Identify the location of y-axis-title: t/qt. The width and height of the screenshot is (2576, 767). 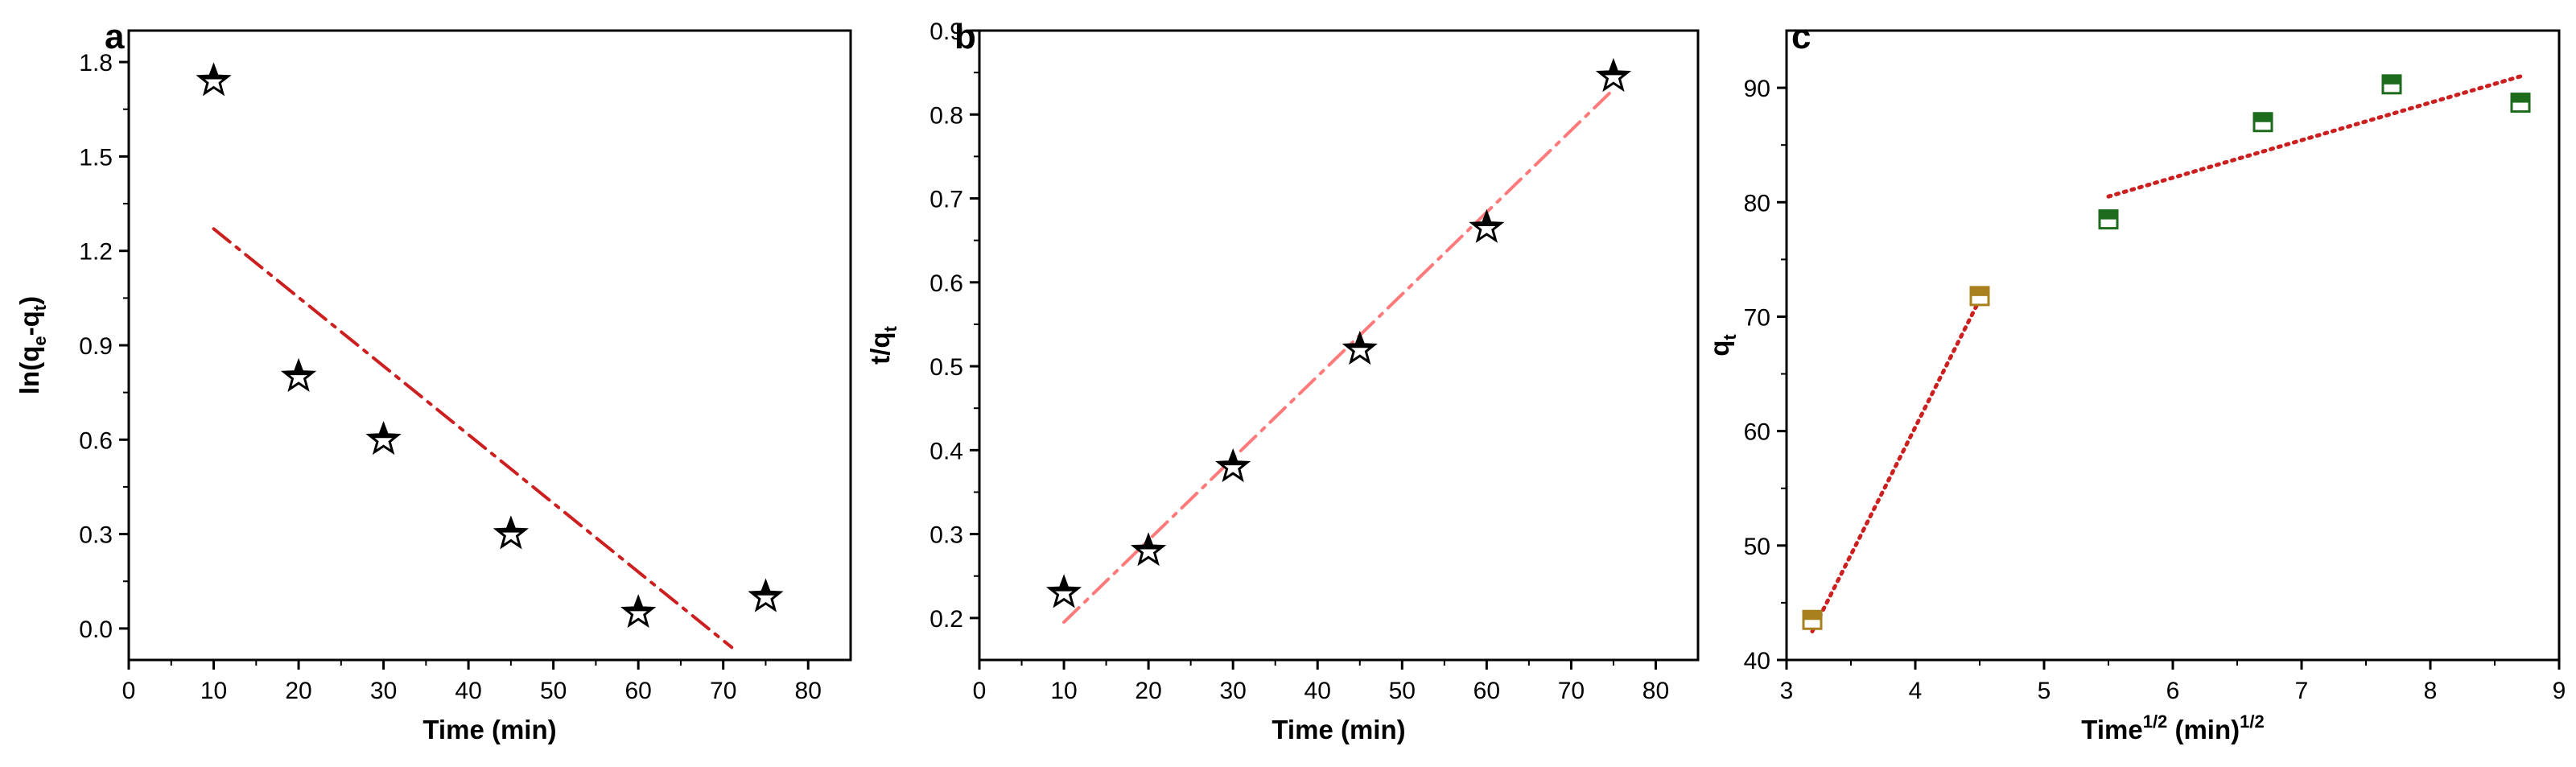
(883, 345).